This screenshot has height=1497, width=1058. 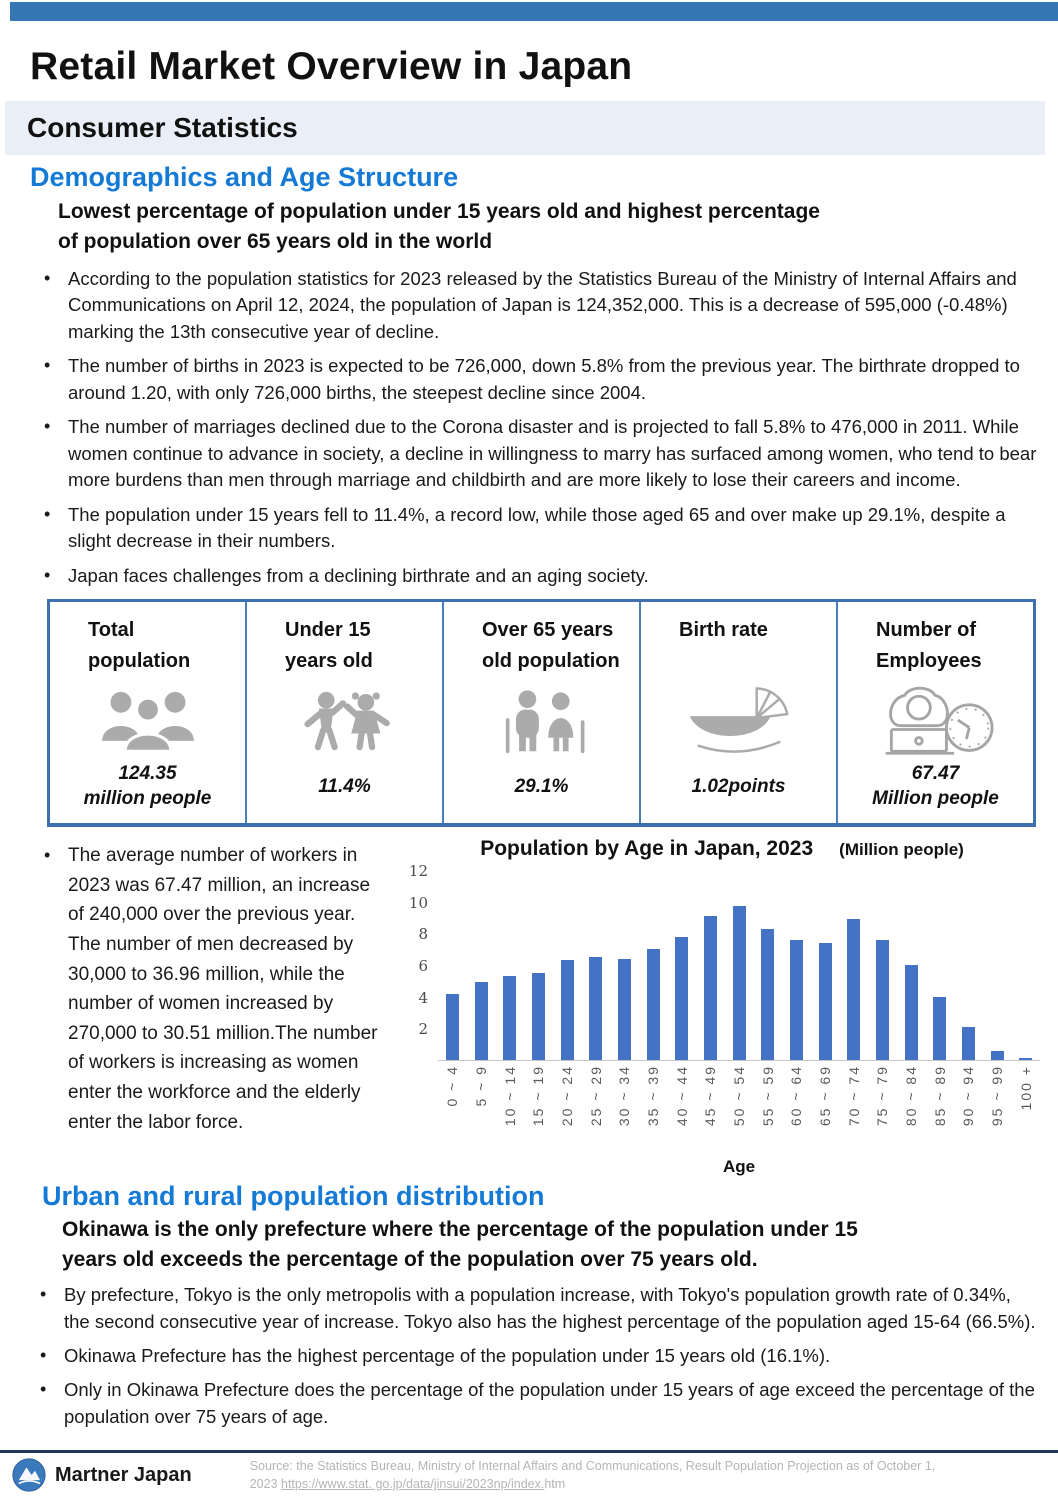 I want to click on bar-20~24, so click(x=567, y=1010).